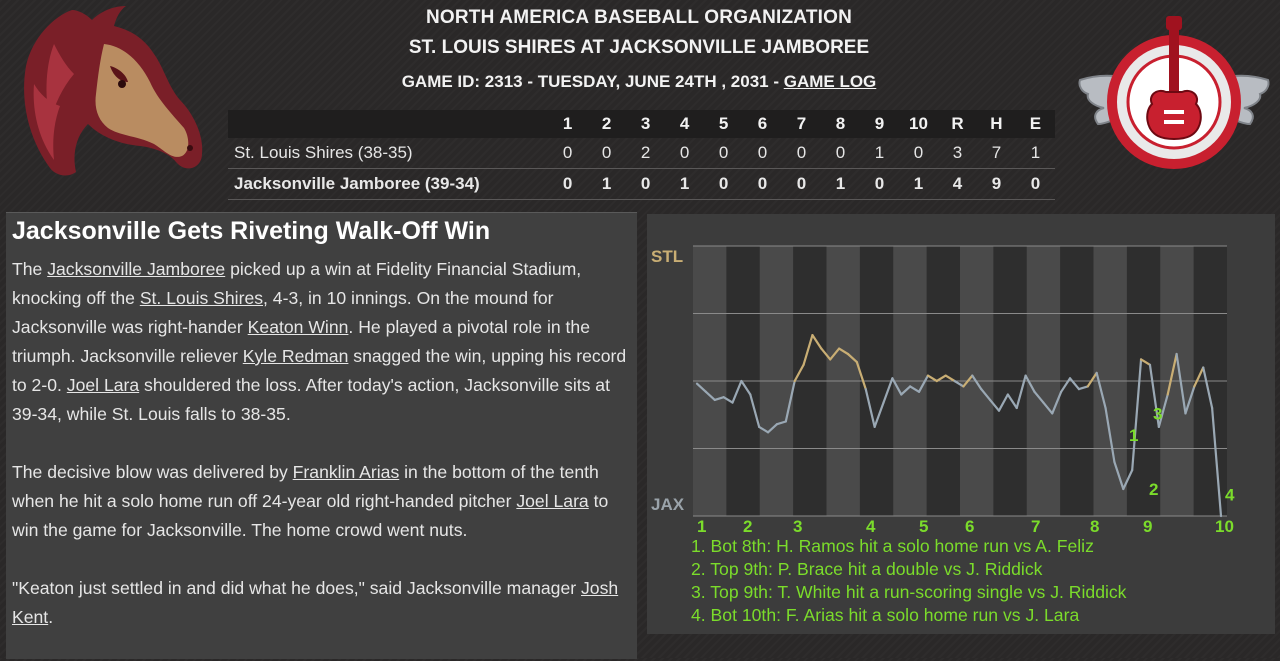 This screenshot has width=1280, height=661. What do you see at coordinates (295, 356) in the screenshot?
I see `recap-link: Kyle Redman` at bounding box center [295, 356].